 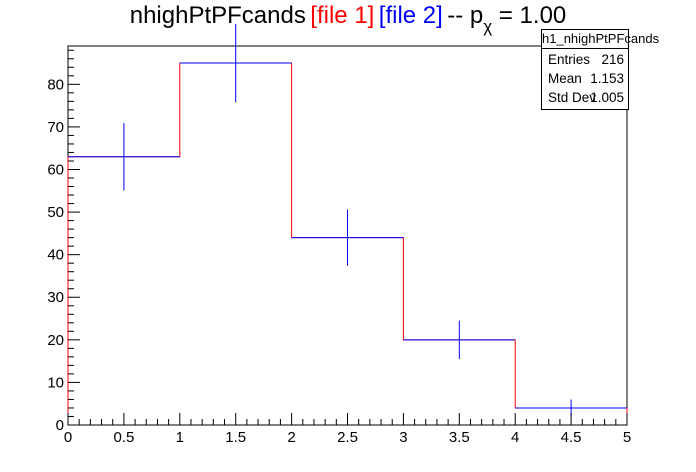 I want to click on stats-row-entries: Entries 216, so click(x=586, y=60).